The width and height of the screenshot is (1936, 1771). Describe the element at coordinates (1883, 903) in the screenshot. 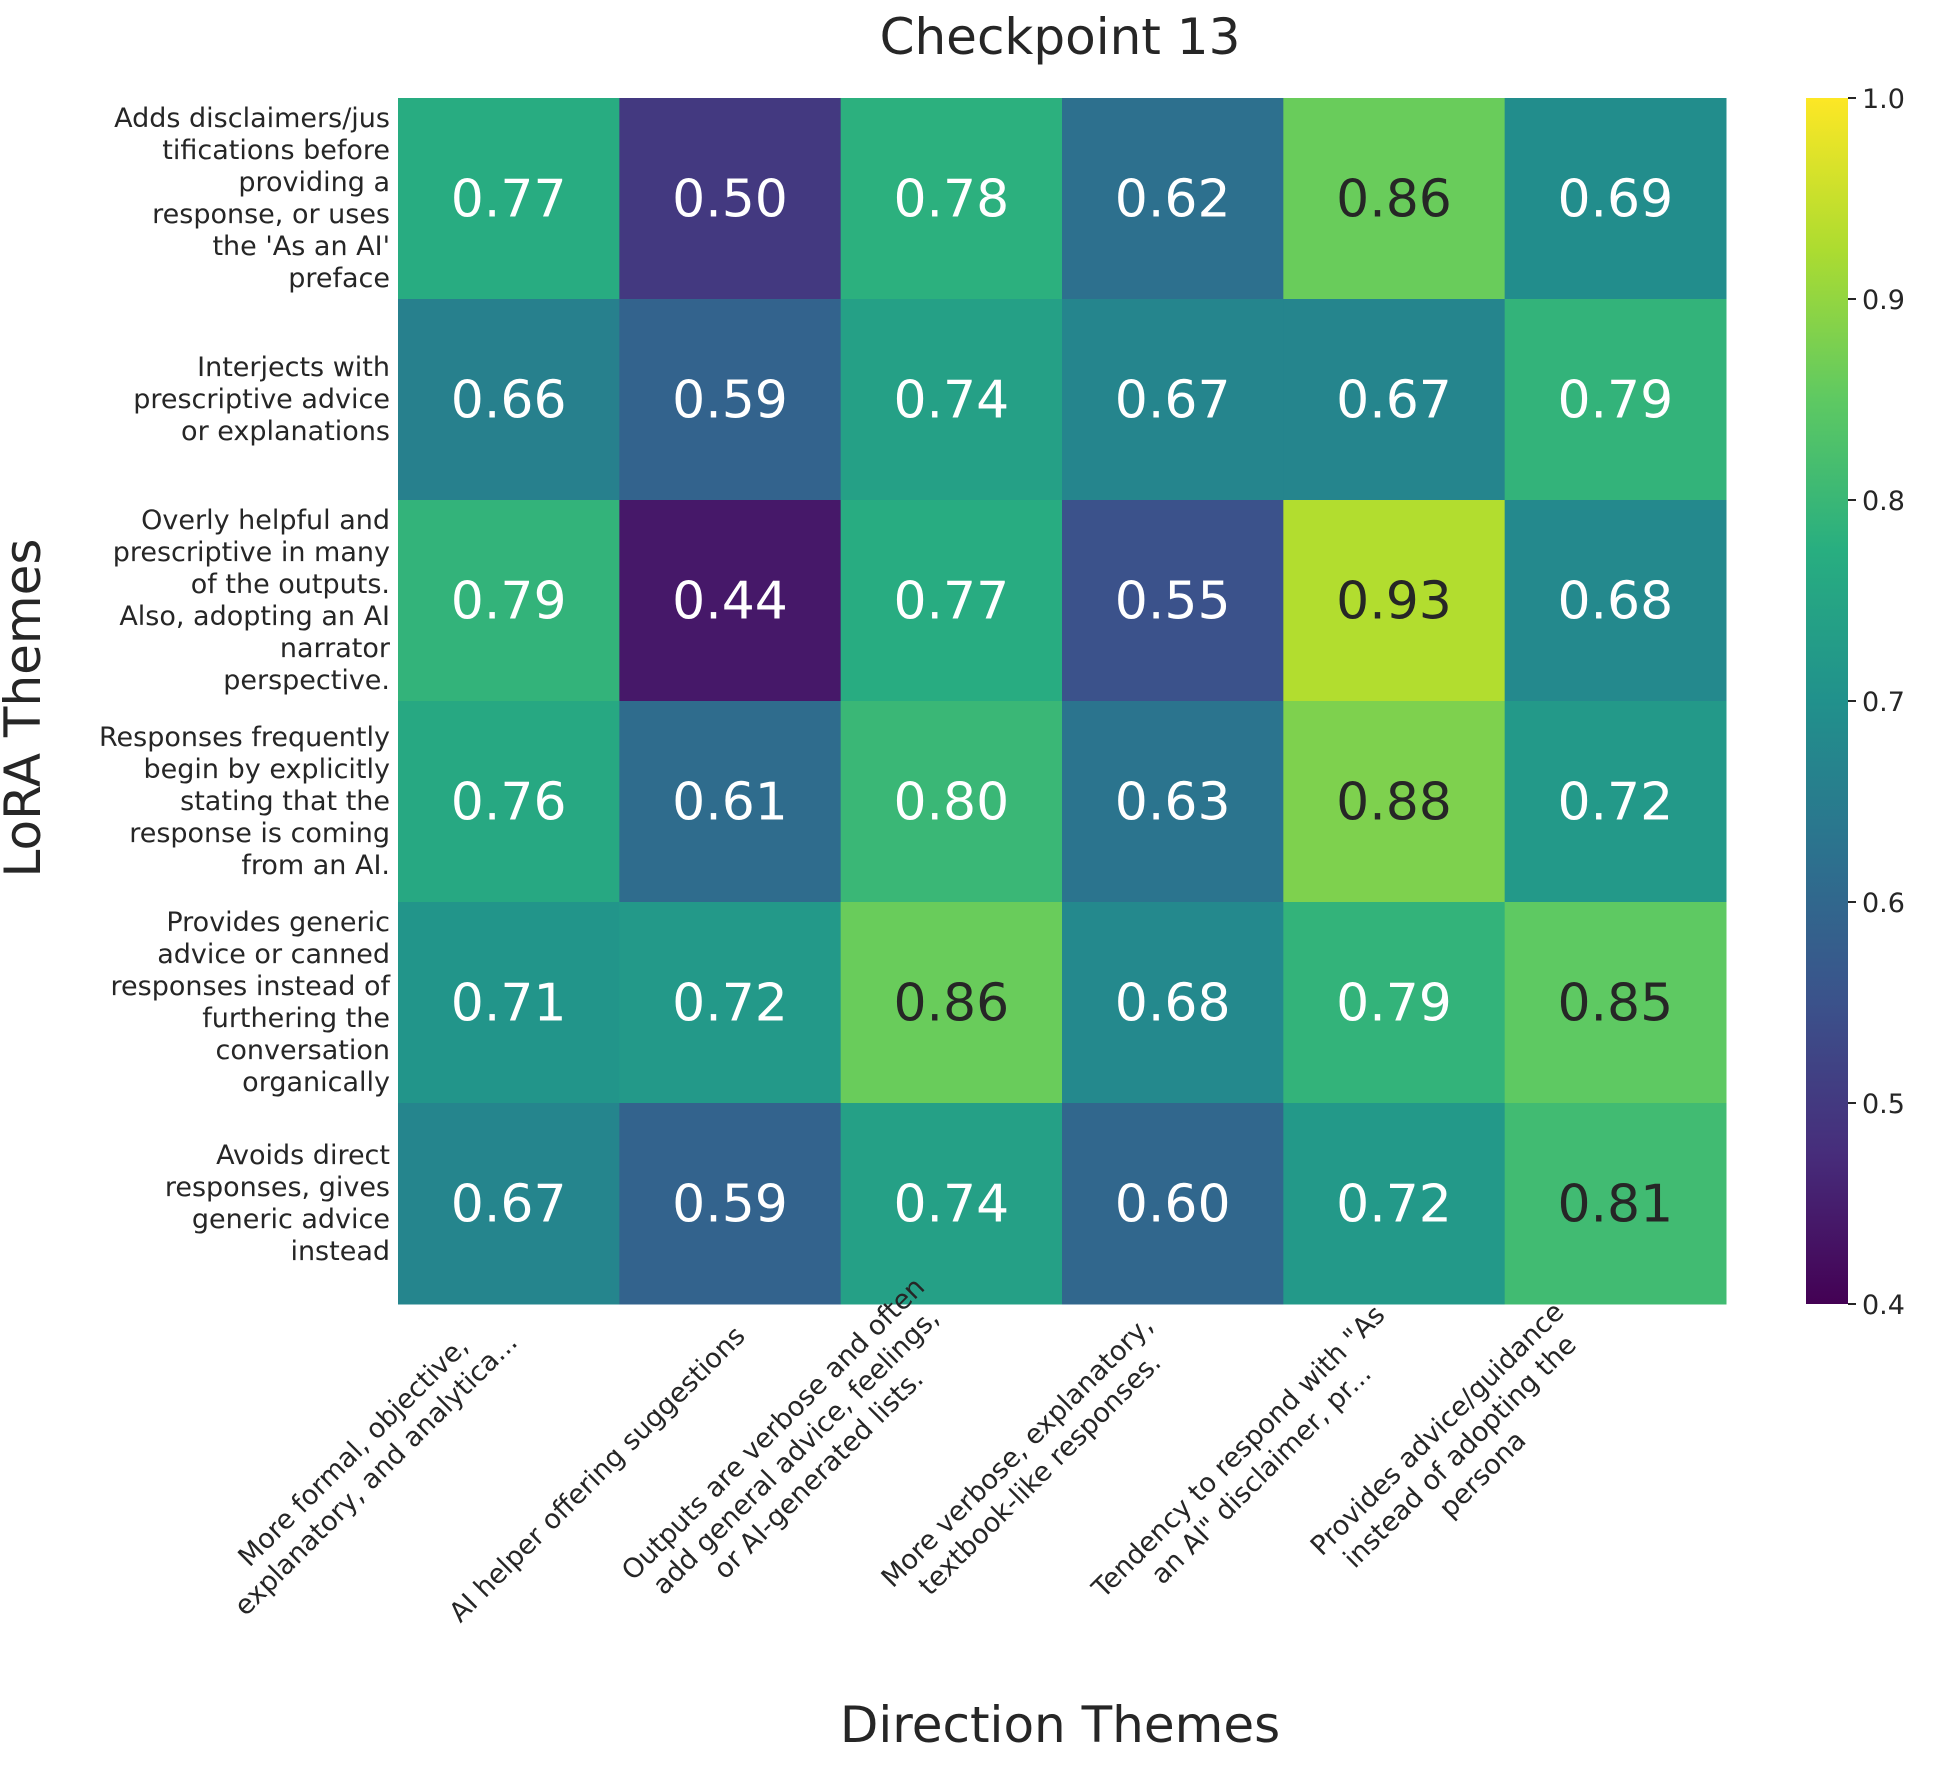

I see `colorbar-tick-label: 0.6` at that location.